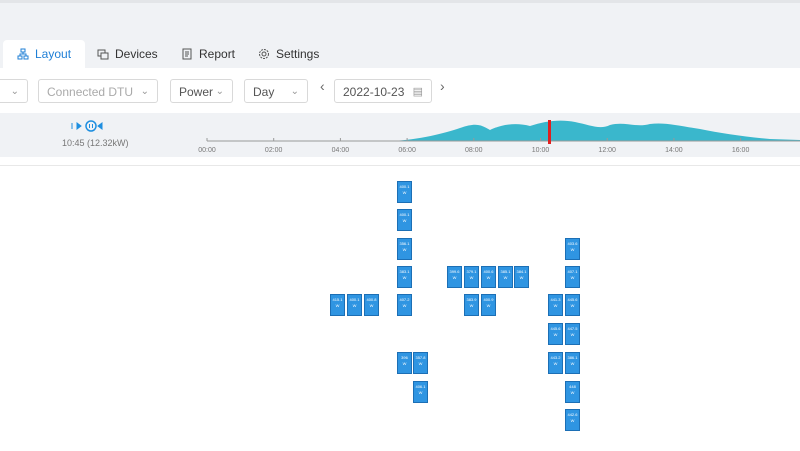 The height and width of the screenshot is (451, 800). What do you see at coordinates (474, 150) in the screenshot?
I see `tick-label: 08:00` at bounding box center [474, 150].